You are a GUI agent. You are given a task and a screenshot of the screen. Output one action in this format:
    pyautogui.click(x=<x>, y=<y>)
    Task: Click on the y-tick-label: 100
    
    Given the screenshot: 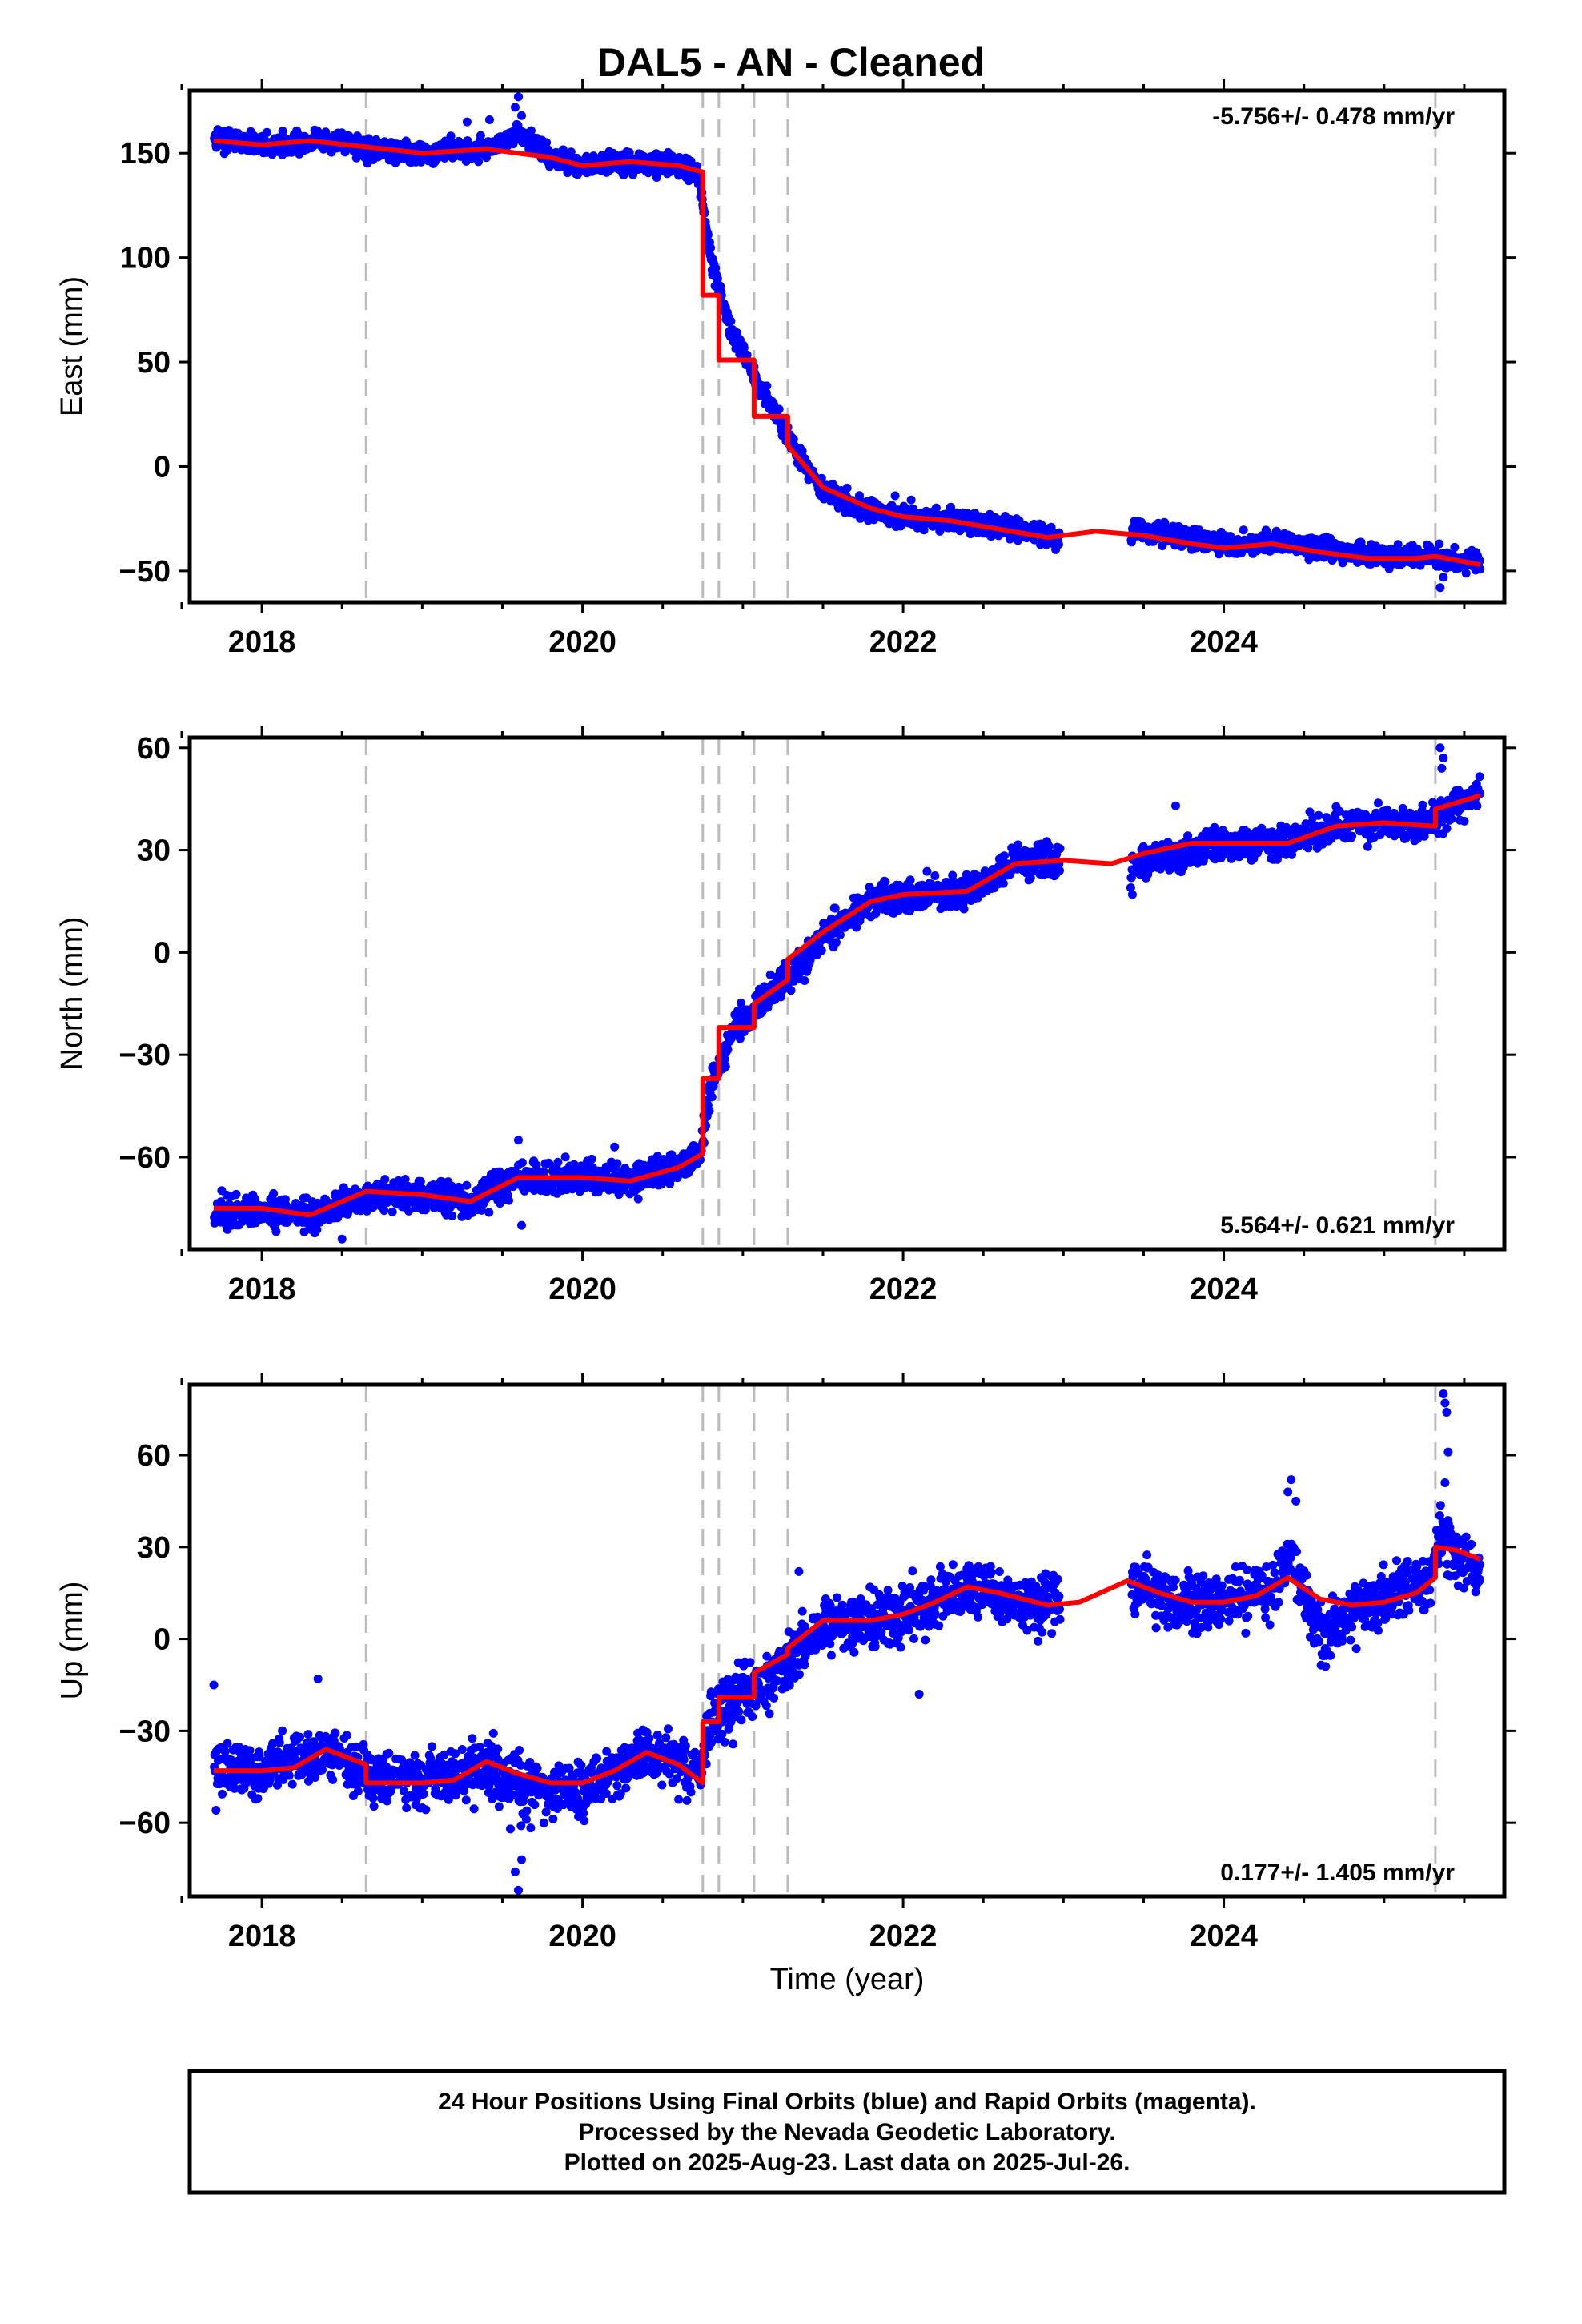 What is the action you would take?
    pyautogui.click(x=145, y=258)
    